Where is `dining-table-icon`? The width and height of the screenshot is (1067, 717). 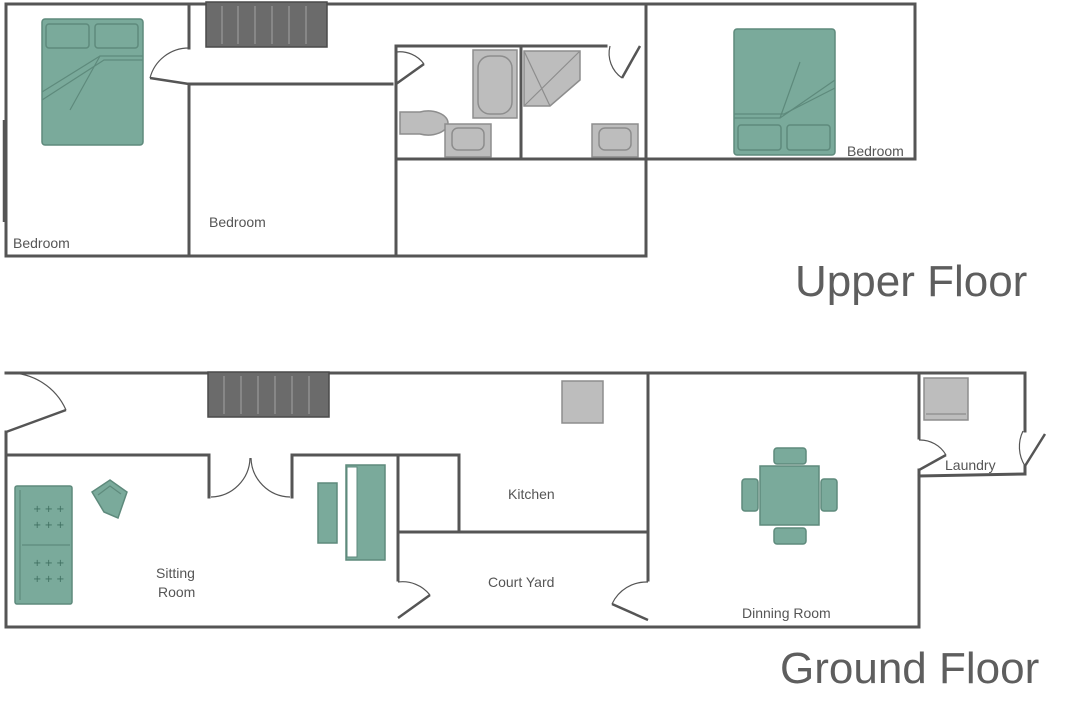 dining-table-icon is located at coordinates (789, 496).